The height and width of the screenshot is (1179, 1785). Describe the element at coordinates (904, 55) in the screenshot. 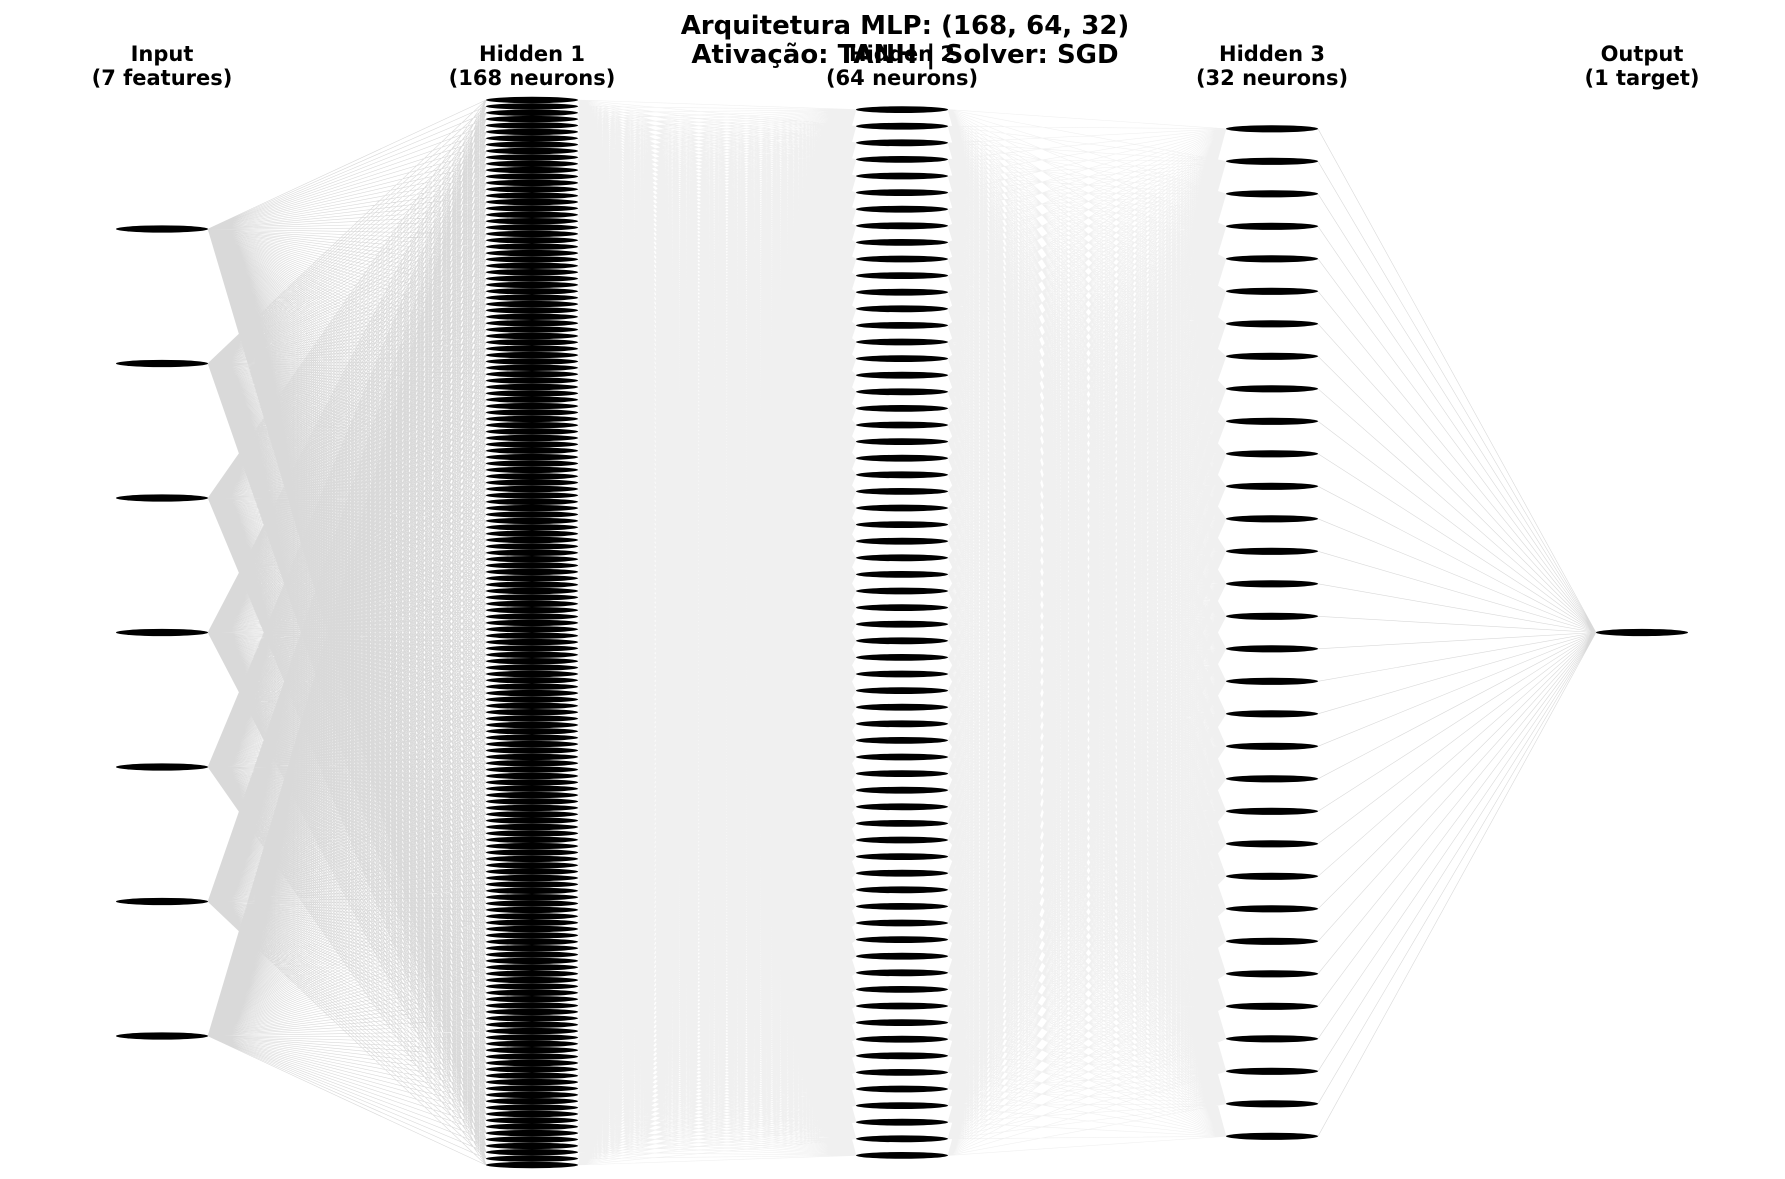

I see `title-line-2: Ativação: TANH | Solver: SGD` at that location.